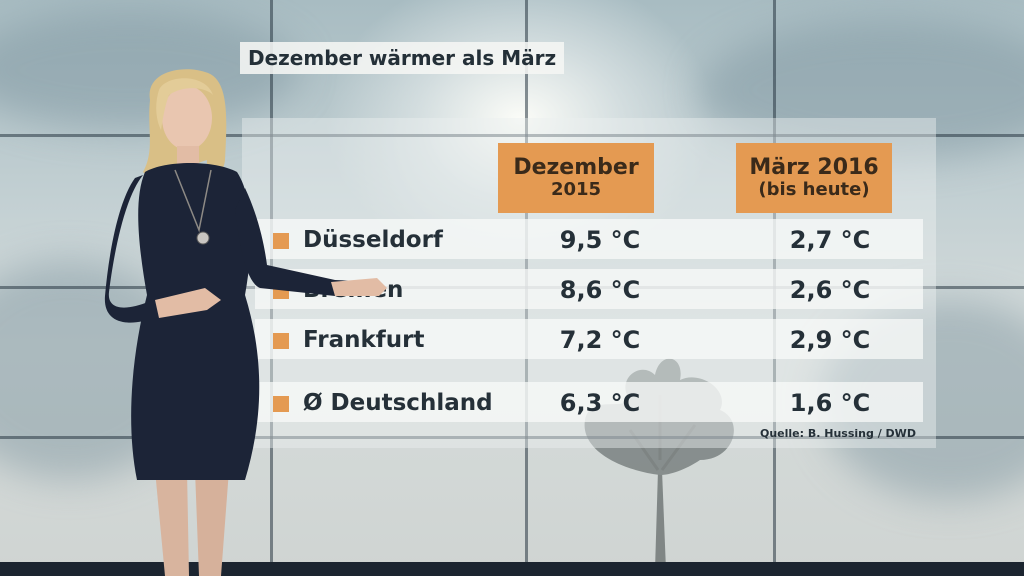  I want to click on march-value: 1,6 °C, so click(830, 403).